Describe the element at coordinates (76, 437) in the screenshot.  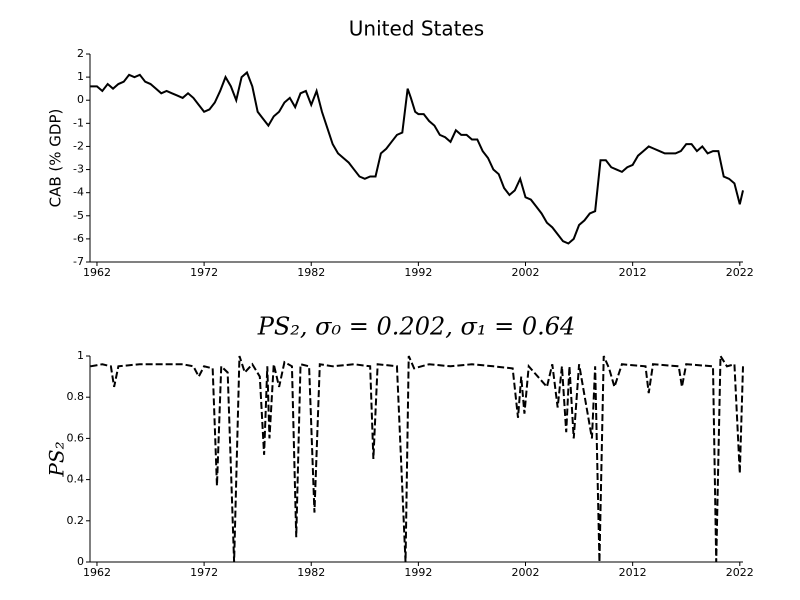
I see `y-tick-label: 0.6` at that location.